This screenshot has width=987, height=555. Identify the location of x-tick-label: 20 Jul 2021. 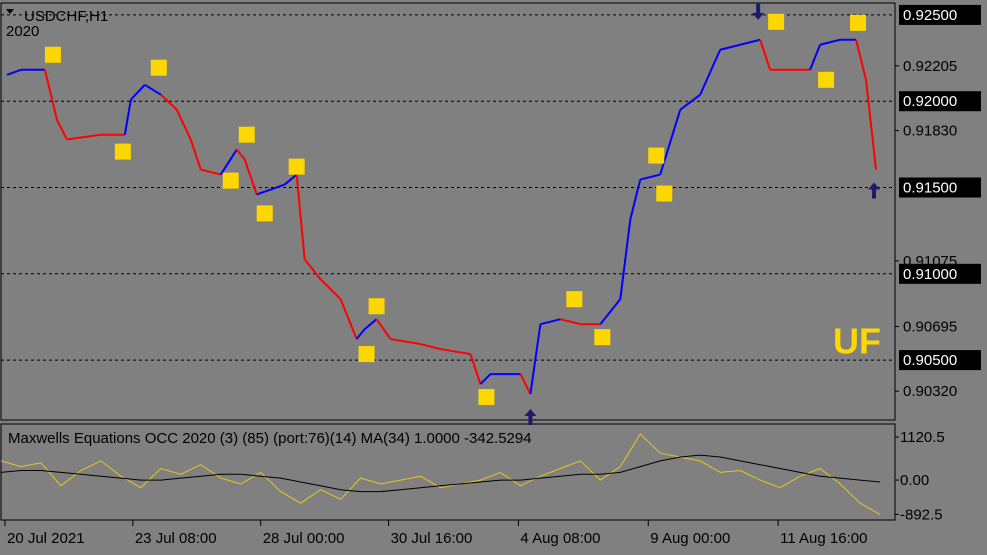
(46, 538).